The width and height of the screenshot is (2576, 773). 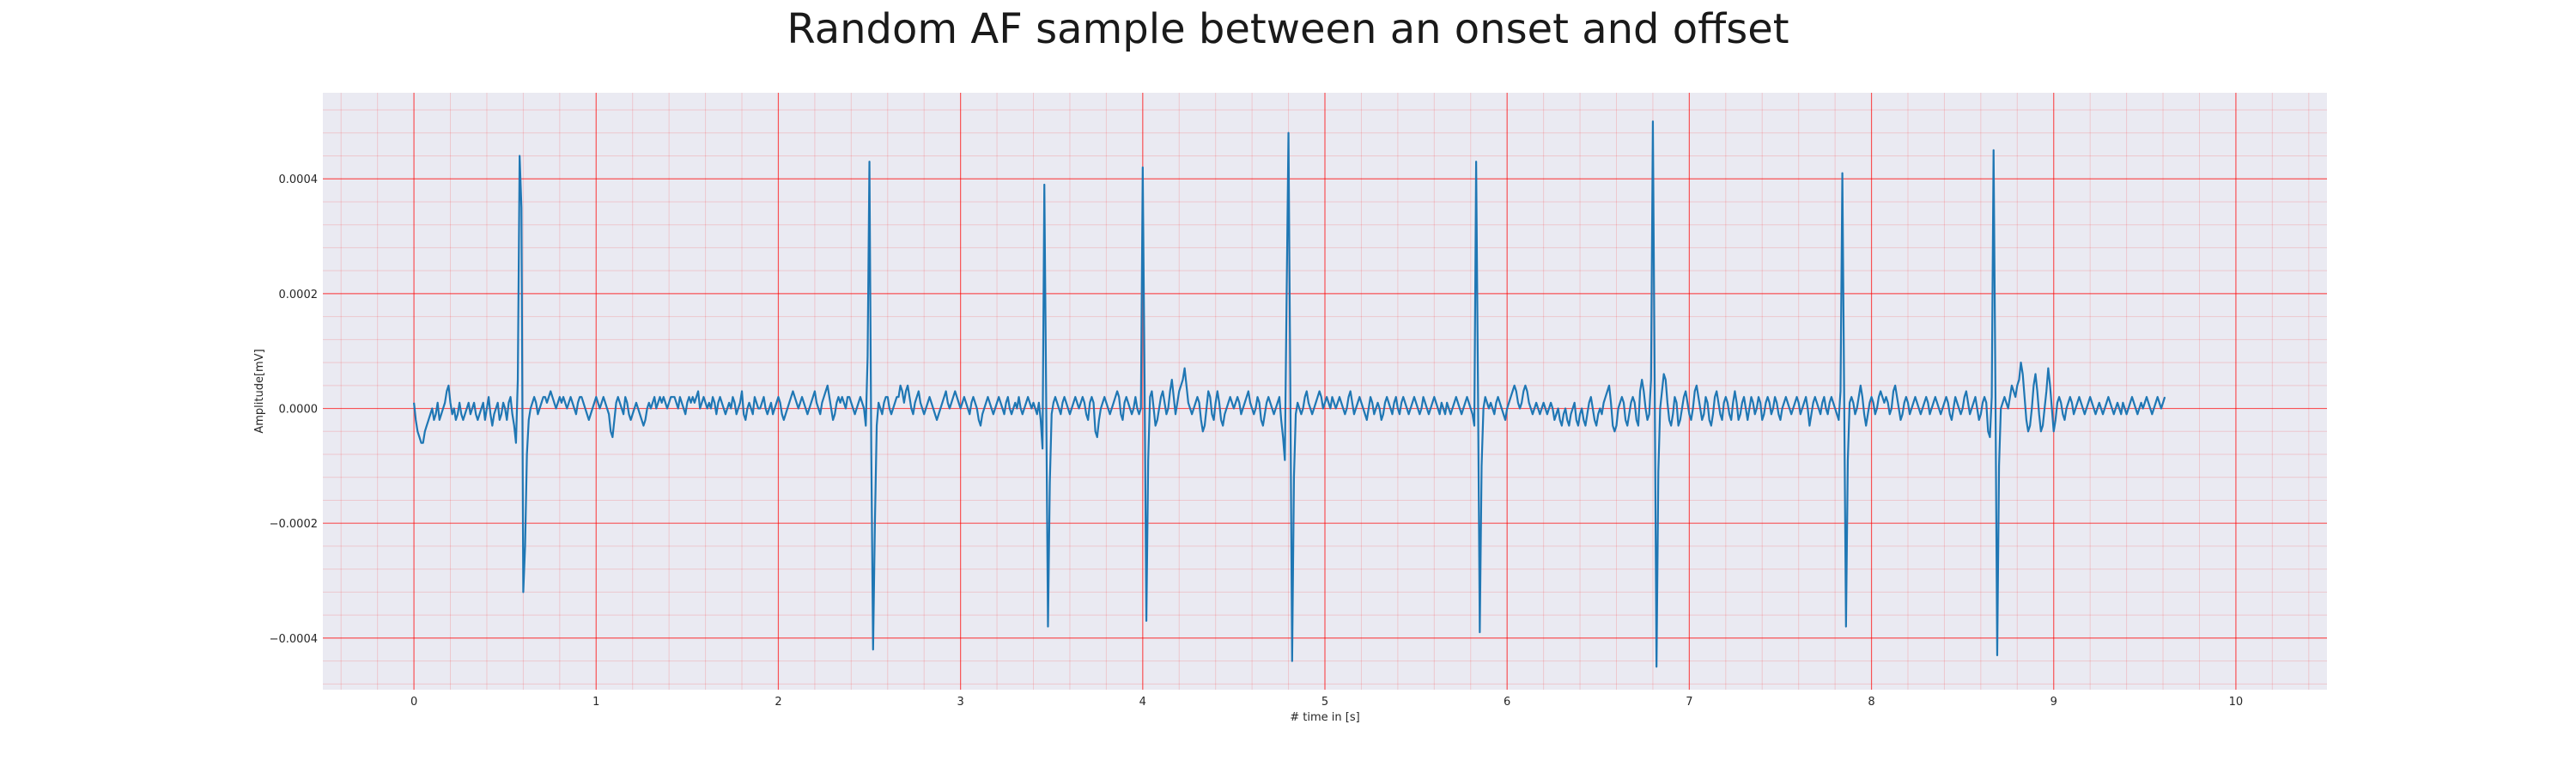 I want to click on y-tick-label: 0.0000, so click(x=299, y=410).